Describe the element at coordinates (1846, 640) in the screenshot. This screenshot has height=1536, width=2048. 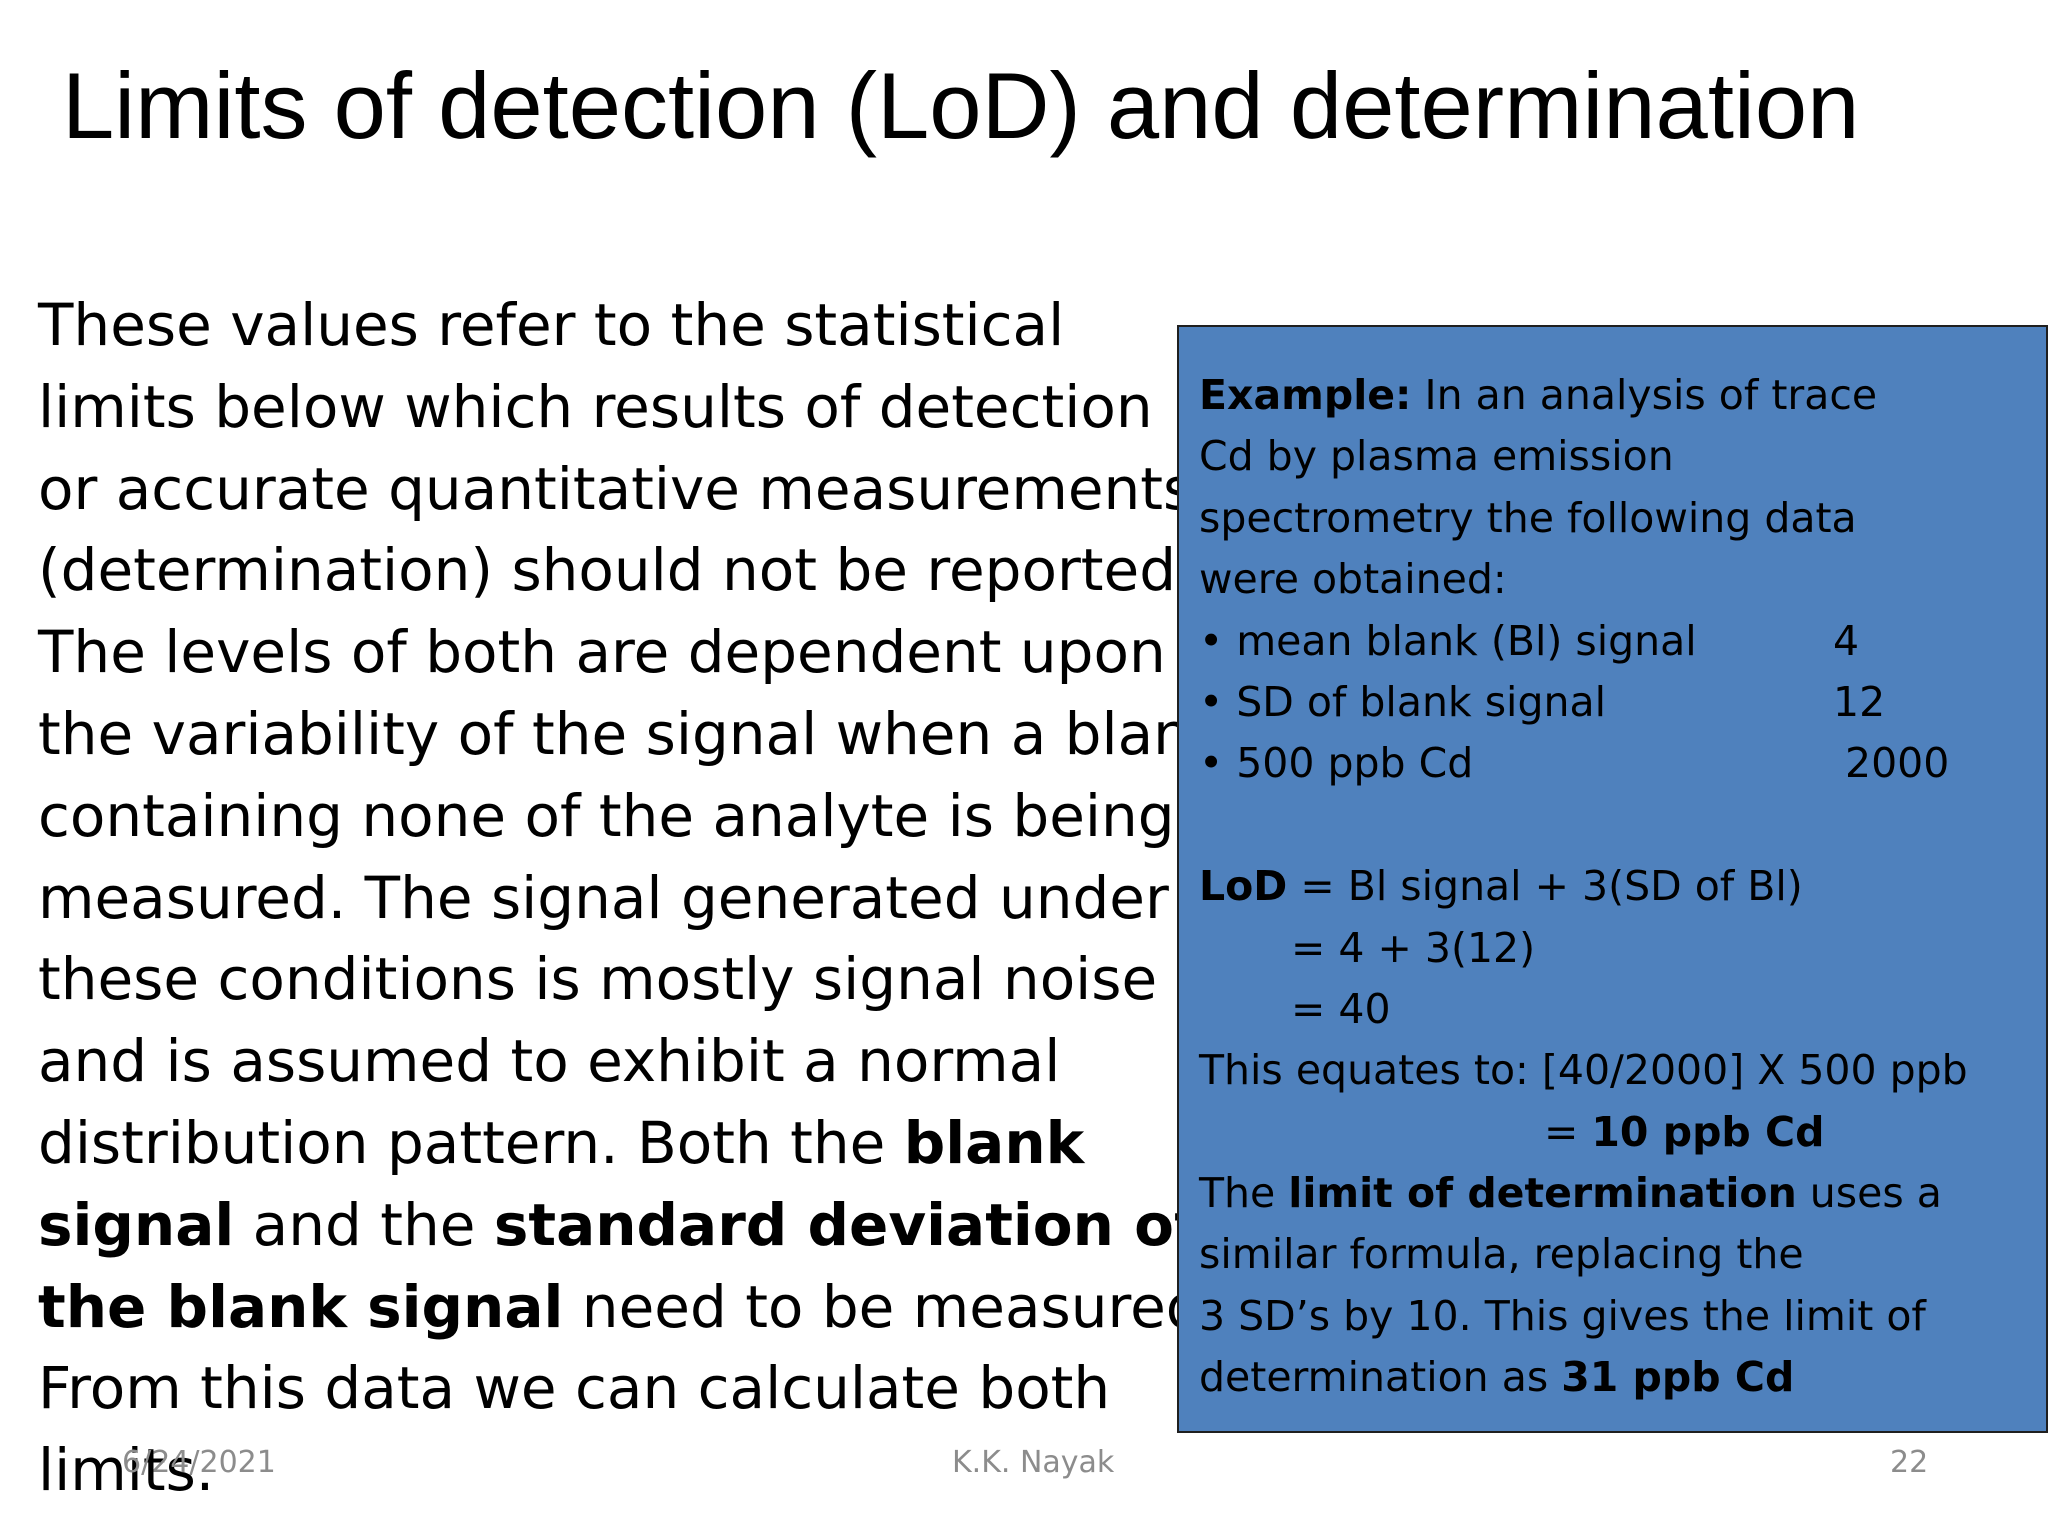
I see `bullet-value: 4` at that location.